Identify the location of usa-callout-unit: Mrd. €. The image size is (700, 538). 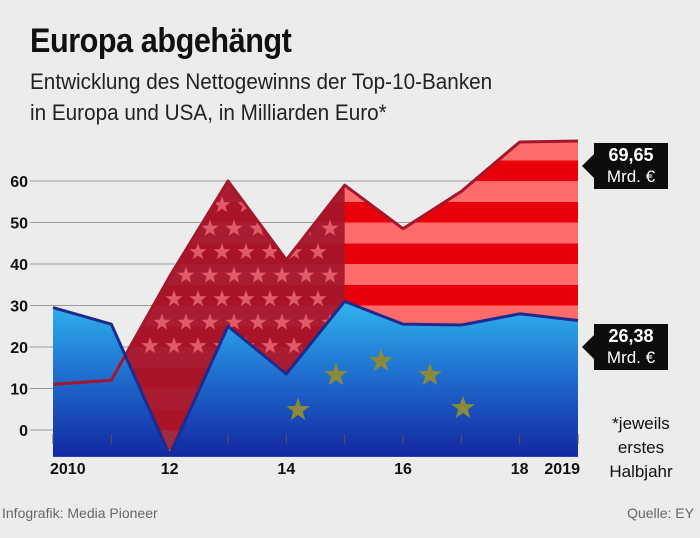
(631, 176).